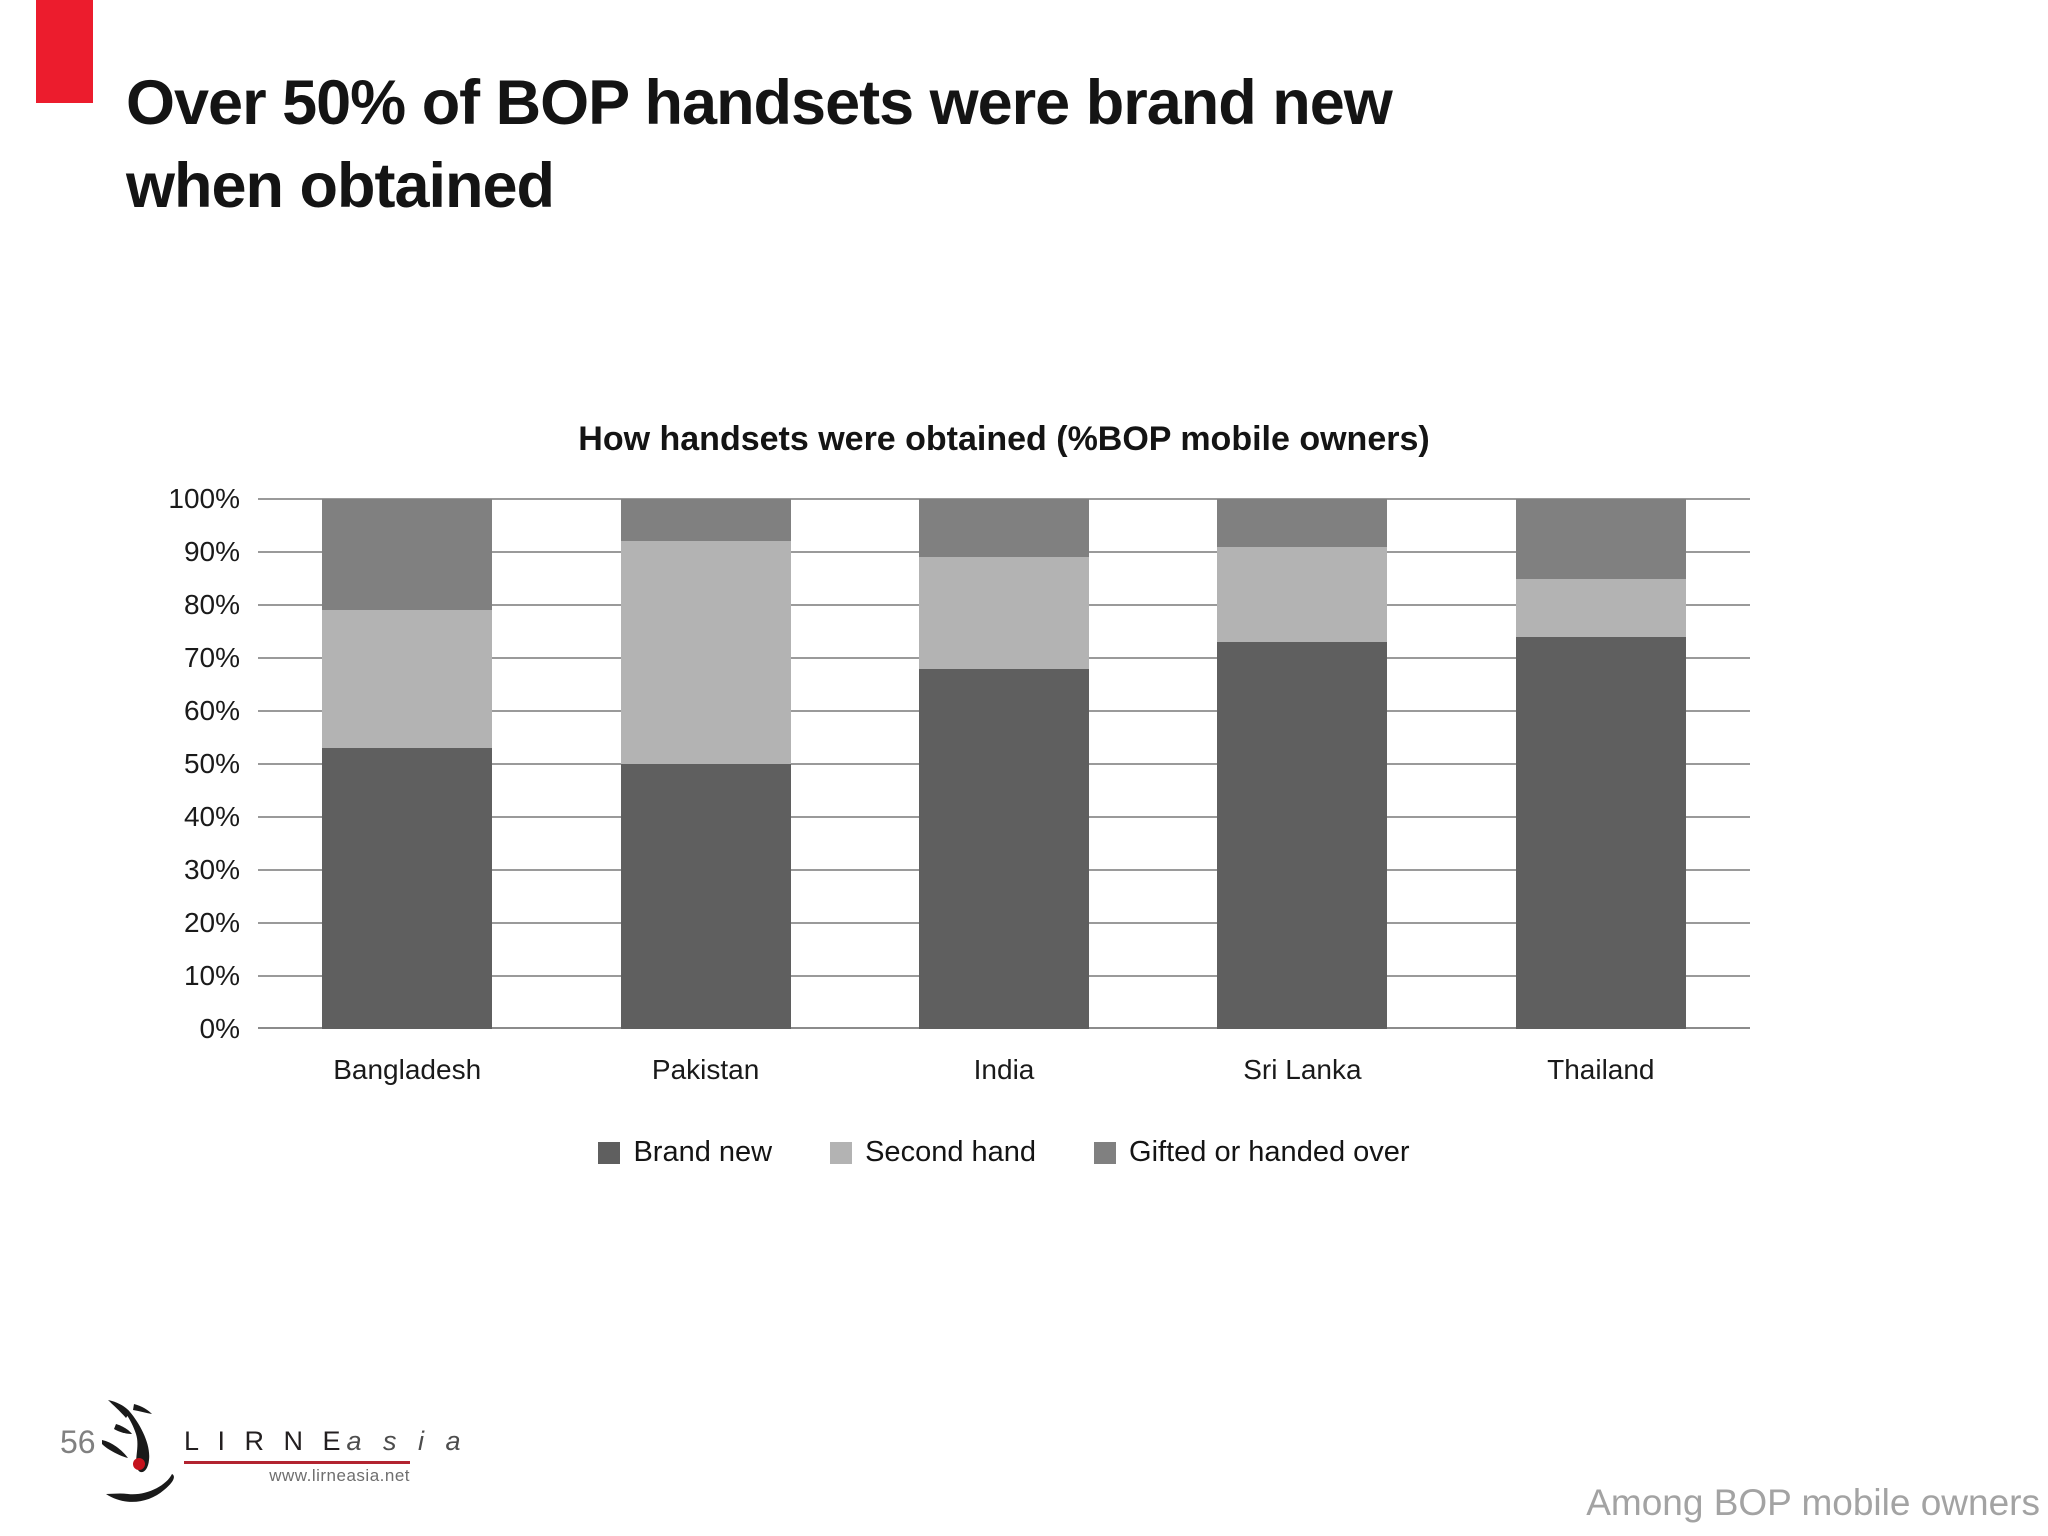 The width and height of the screenshot is (2048, 1536). I want to click on footnote: Among BOP mobile owners, so click(1813, 1502).